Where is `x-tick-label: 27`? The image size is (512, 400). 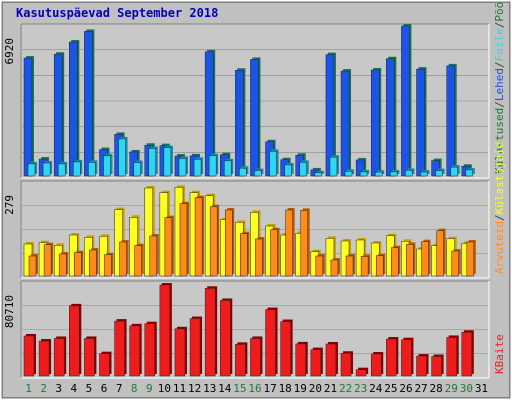
x-tick-label: 27 is located at coordinates (420, 388).